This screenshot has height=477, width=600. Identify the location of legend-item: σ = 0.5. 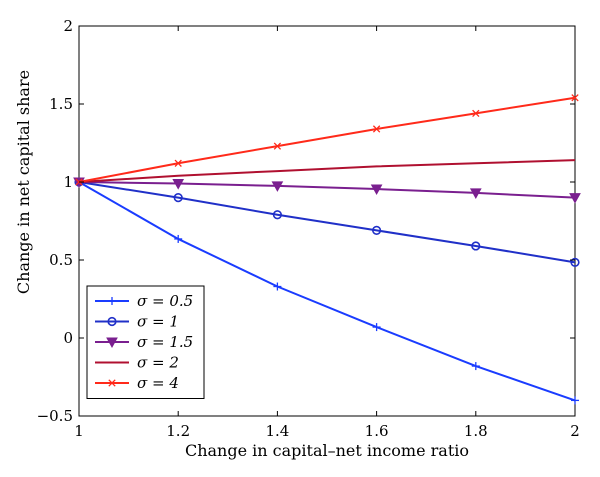
(144, 301).